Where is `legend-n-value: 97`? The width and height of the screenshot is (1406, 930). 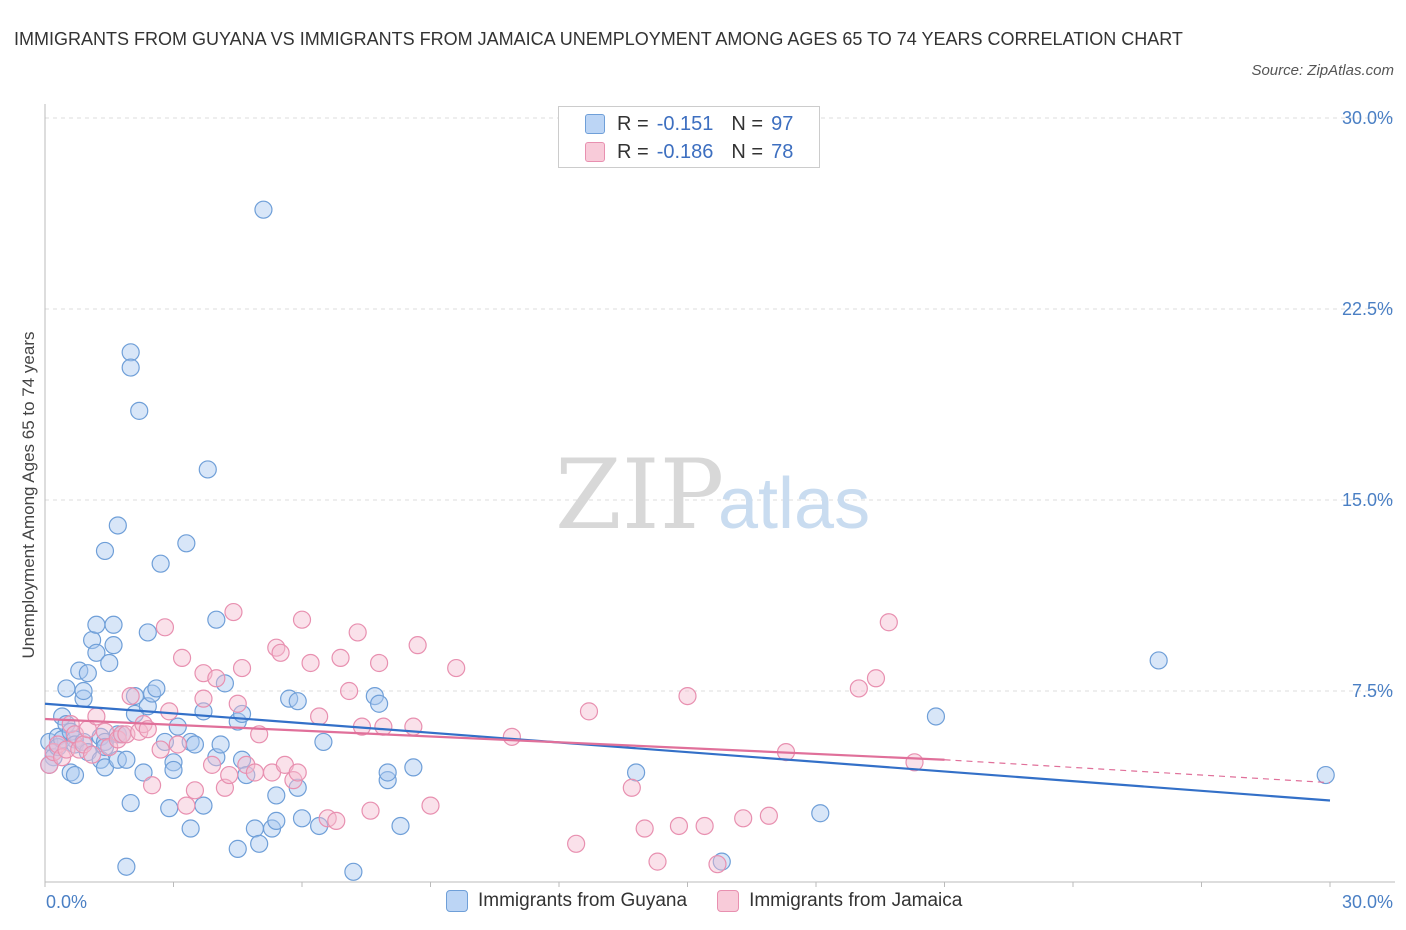 legend-n-value: 97 is located at coordinates (782, 123).